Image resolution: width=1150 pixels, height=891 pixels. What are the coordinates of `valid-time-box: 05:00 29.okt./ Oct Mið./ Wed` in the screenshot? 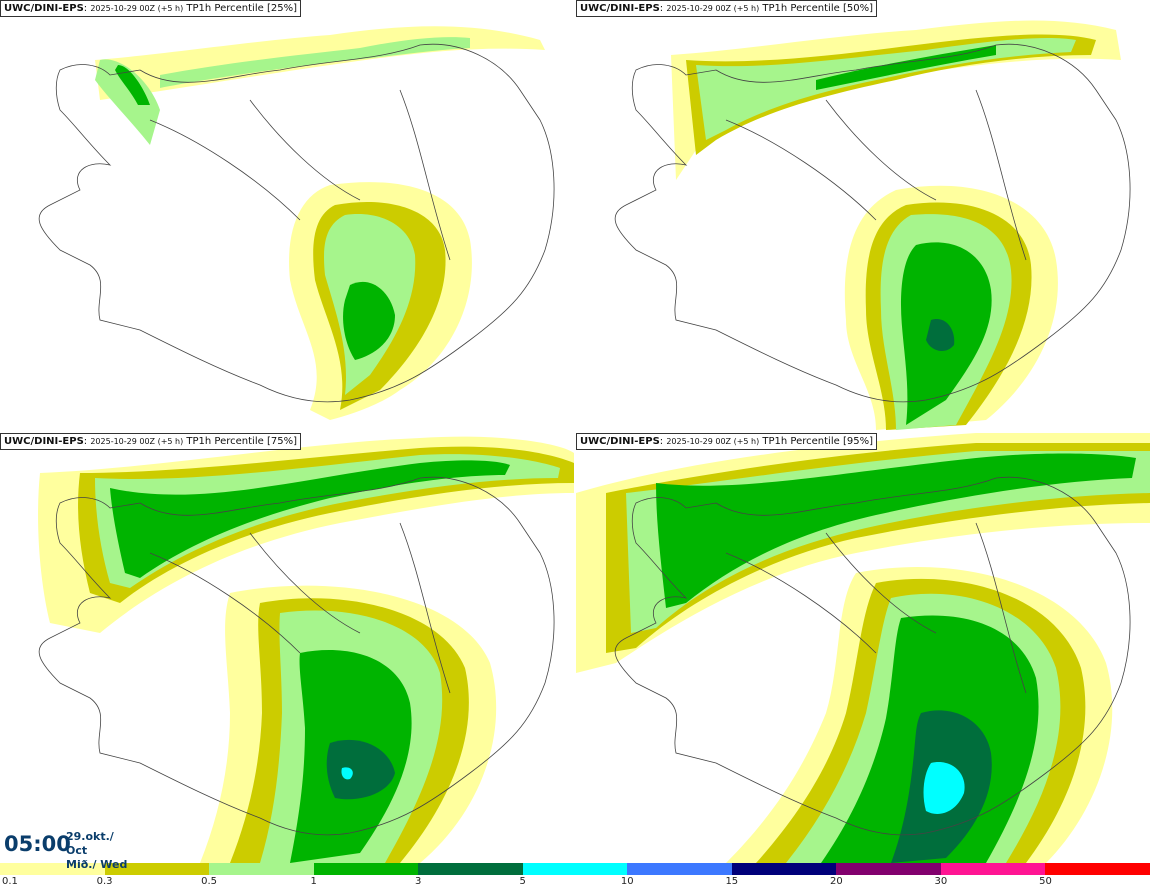 It's located at (66, 848).